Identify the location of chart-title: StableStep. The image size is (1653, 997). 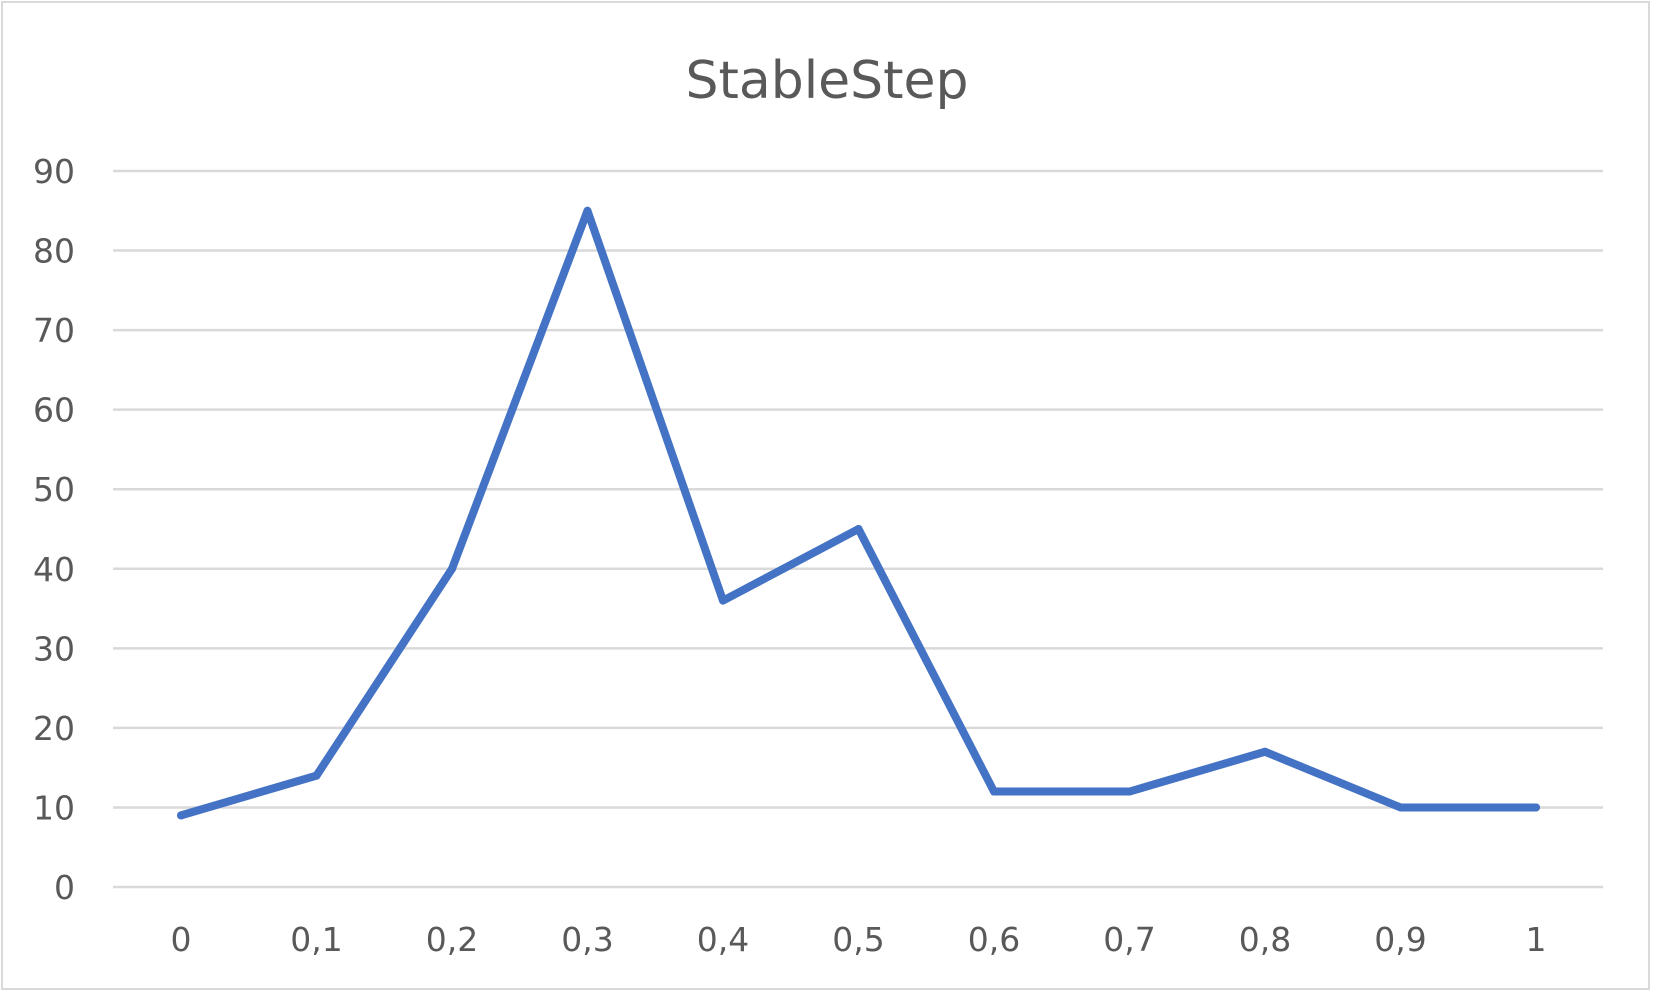
(826, 81).